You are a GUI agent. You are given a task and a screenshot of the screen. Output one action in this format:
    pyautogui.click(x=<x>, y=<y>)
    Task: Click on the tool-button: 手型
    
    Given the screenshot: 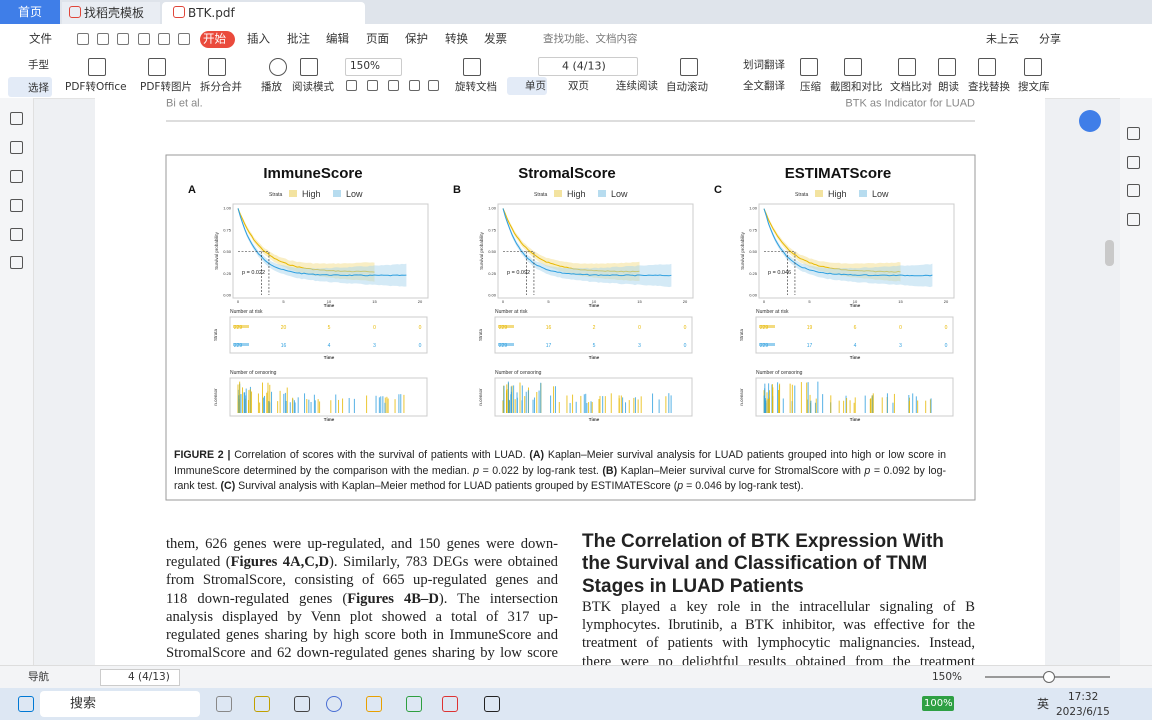 What is the action you would take?
    pyautogui.click(x=38, y=64)
    